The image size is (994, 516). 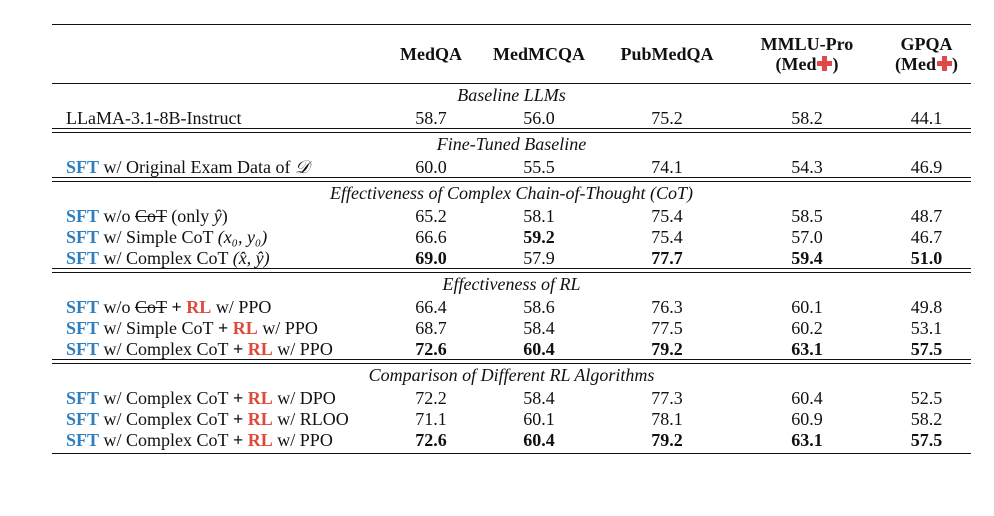 What do you see at coordinates (511, 453) in the screenshot?
I see `bottom-rule` at bounding box center [511, 453].